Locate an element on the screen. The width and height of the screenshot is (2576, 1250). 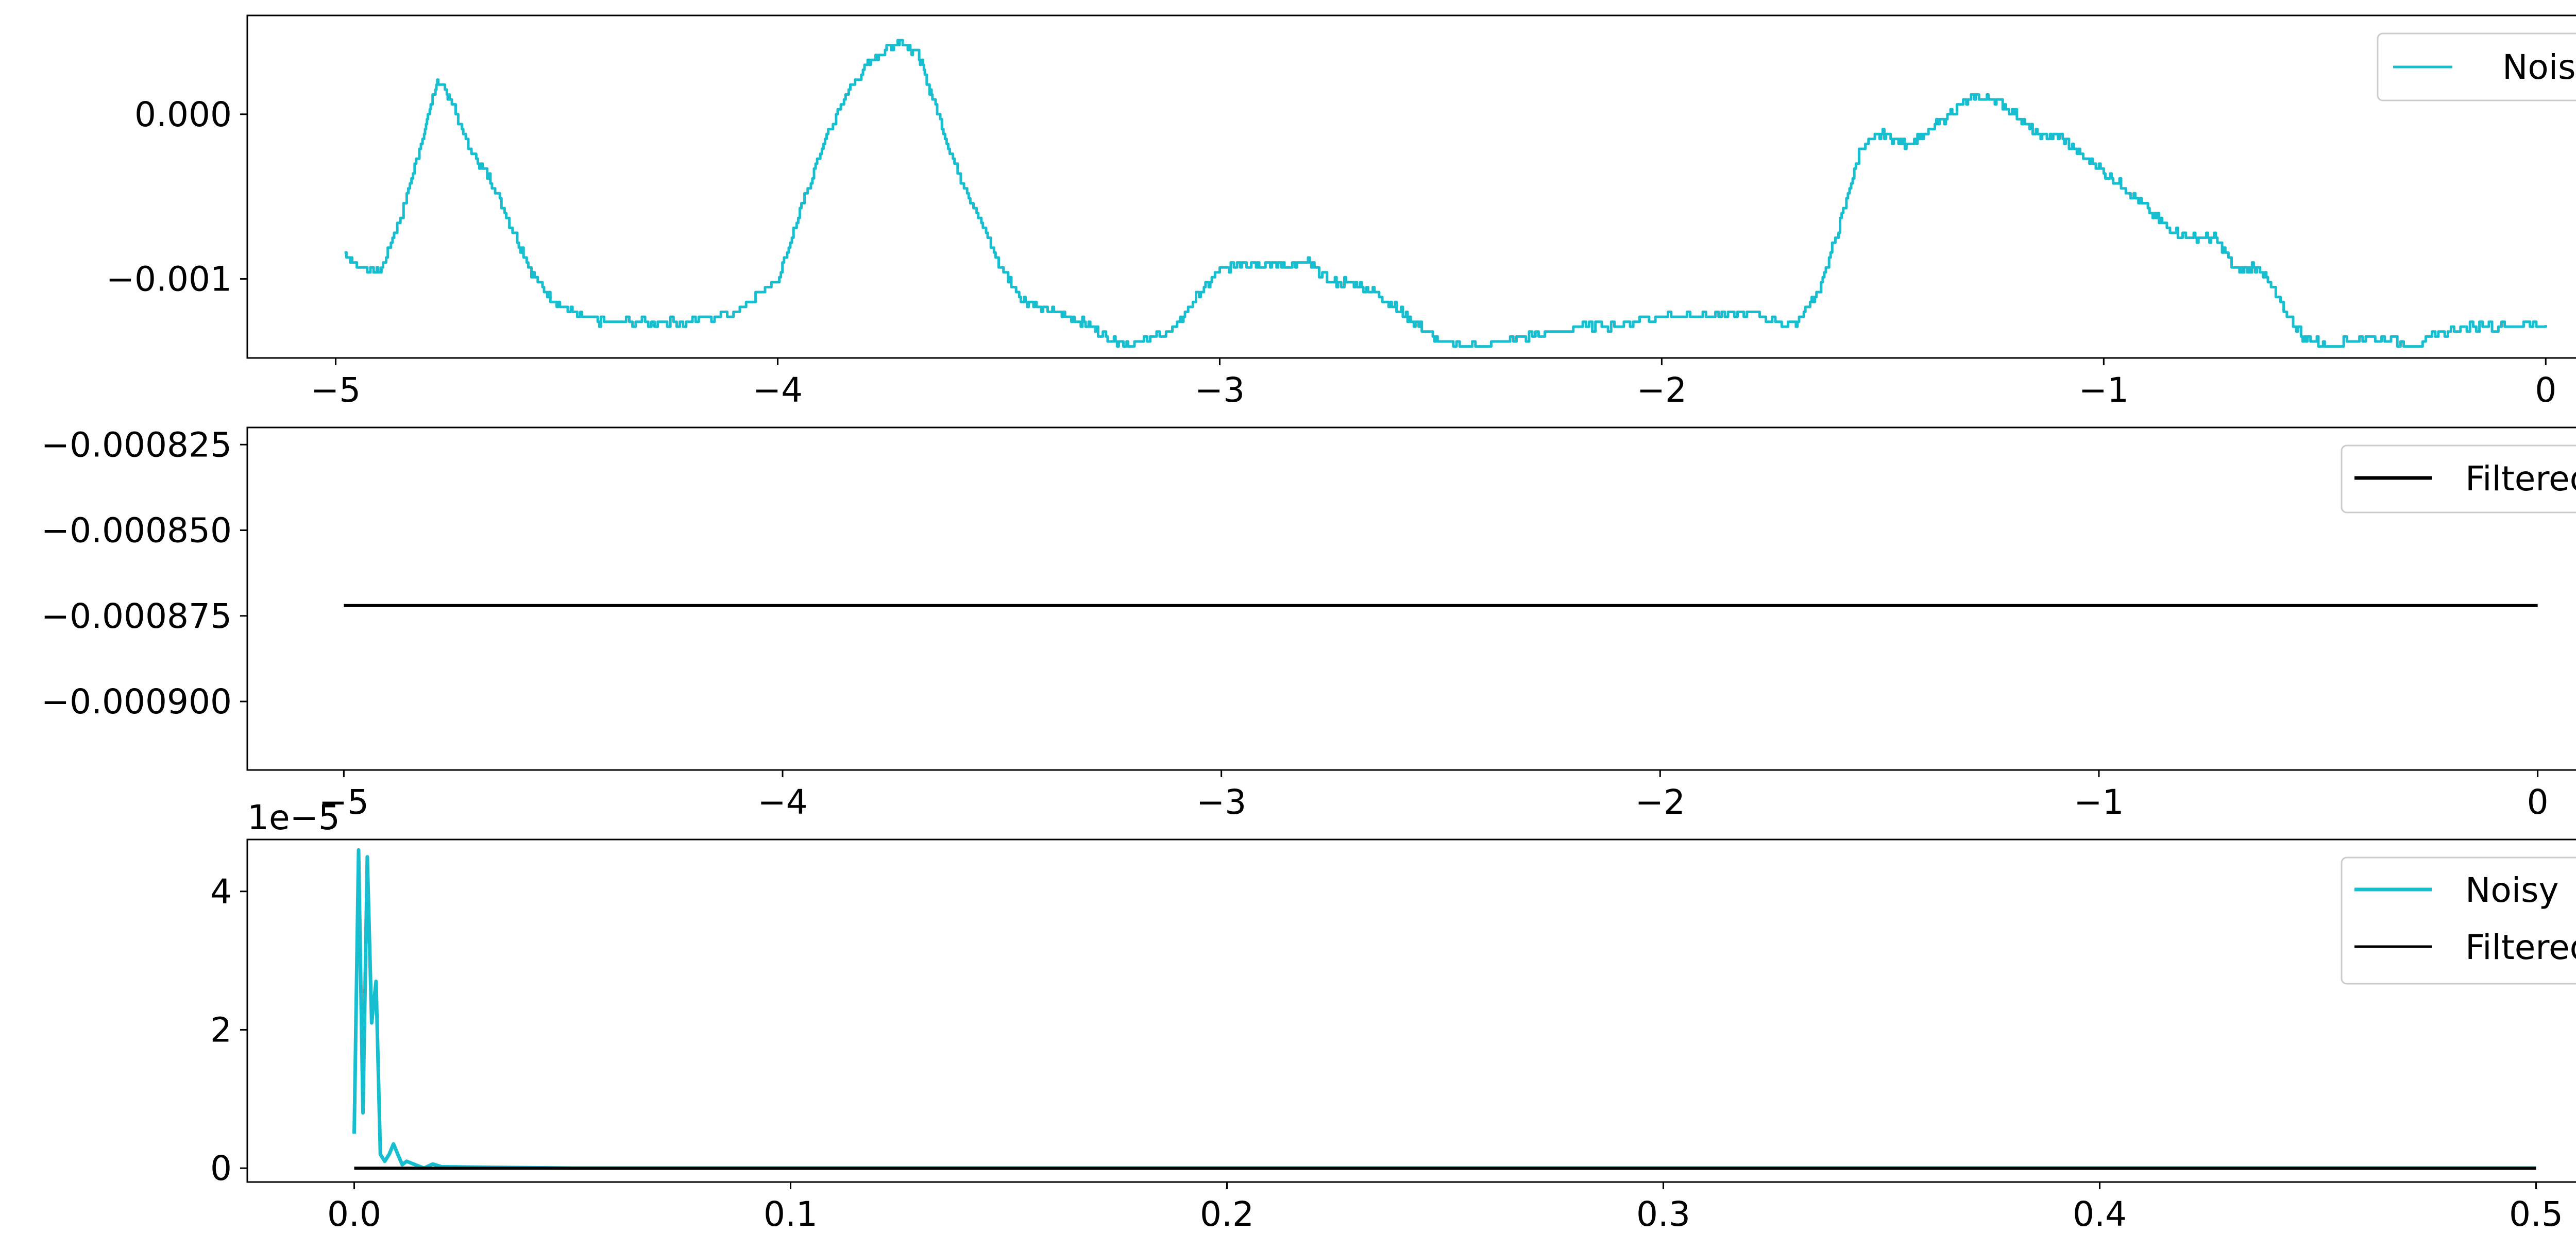
y-tick-label: −0.000875 is located at coordinates (136, 616).